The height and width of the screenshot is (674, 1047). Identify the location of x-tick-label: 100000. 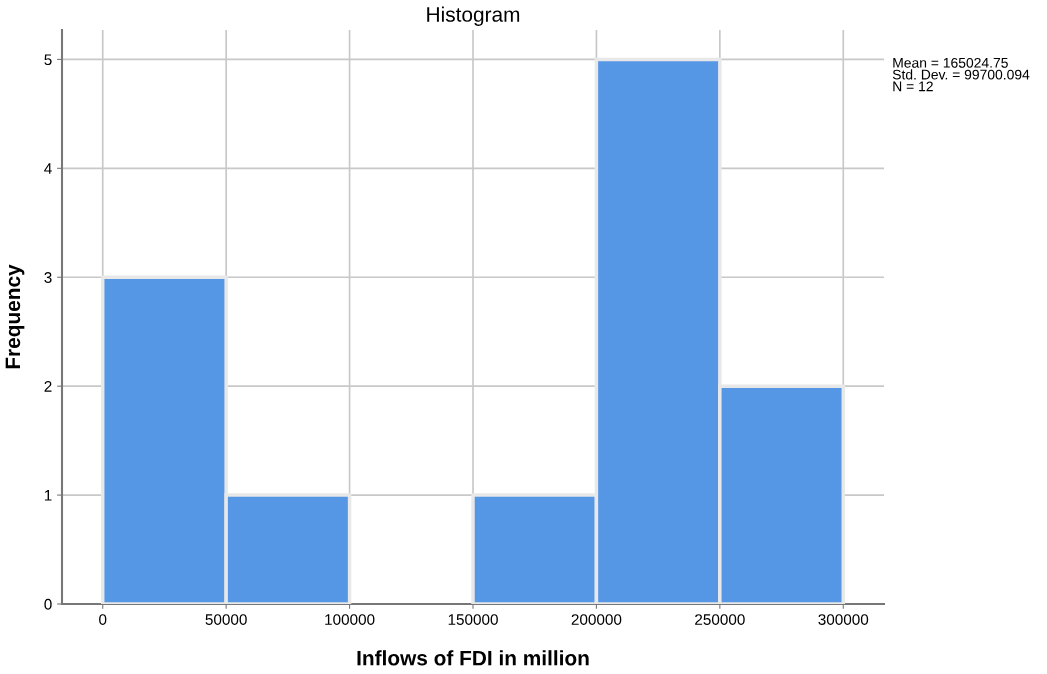
(350, 619).